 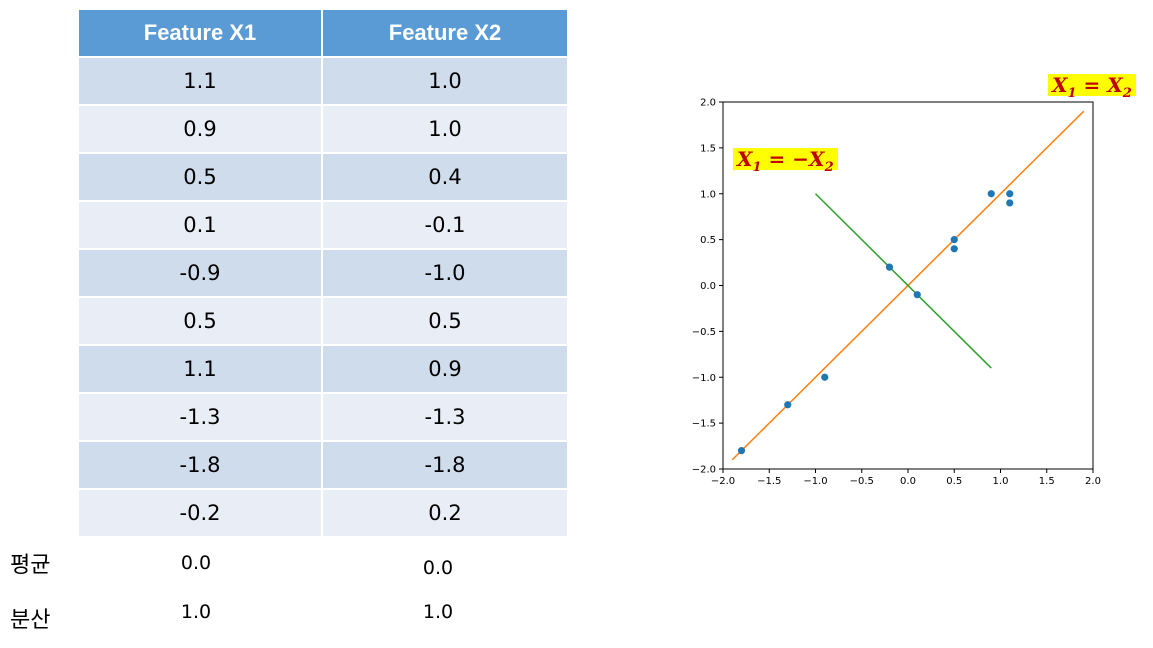 I want to click on cell-x2: 0.5, so click(x=445, y=322).